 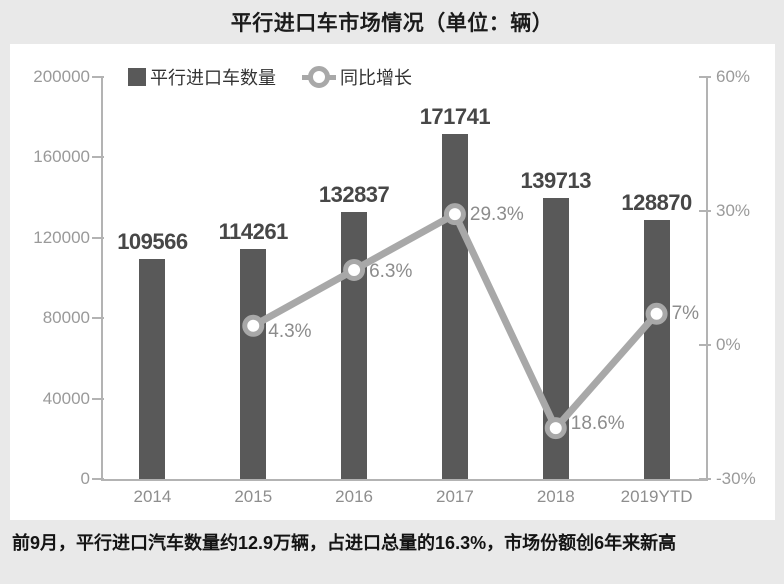 What do you see at coordinates (66, 318) in the screenshot?
I see `left-axis-tick-label-80000: 80000` at bounding box center [66, 318].